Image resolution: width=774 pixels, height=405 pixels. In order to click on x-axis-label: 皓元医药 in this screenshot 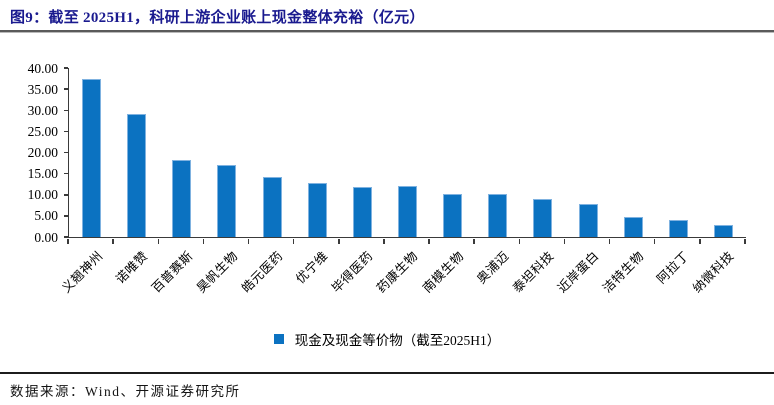, I will do `click(262, 272)`.